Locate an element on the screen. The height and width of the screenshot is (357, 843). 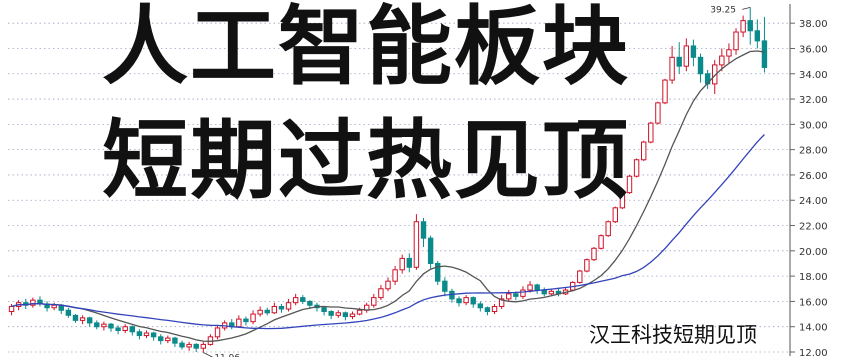
low-annotation: 11.96 is located at coordinates (227, 355).